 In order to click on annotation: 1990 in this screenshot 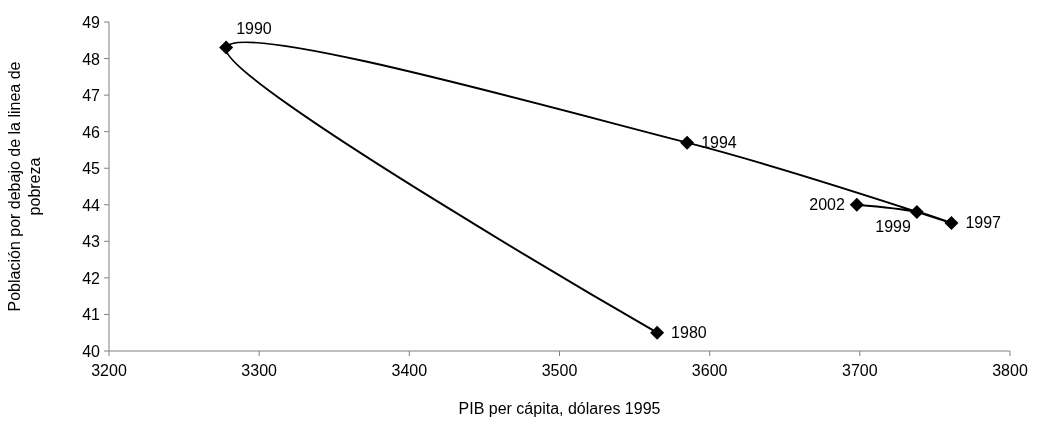, I will do `click(254, 28)`.